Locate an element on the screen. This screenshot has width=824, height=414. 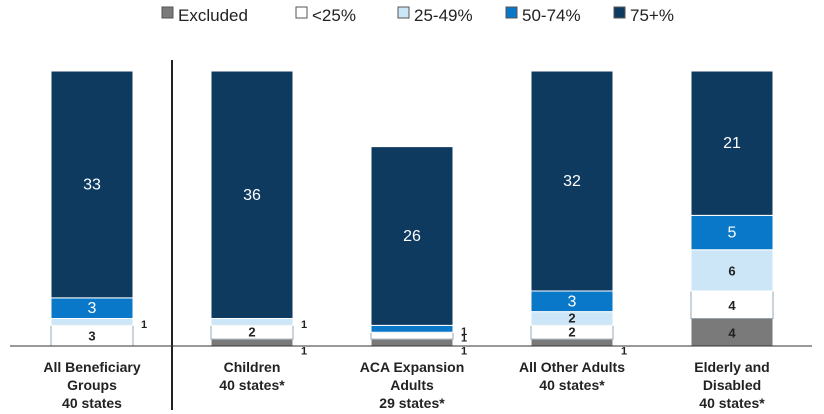
data-label-3-2: 2 is located at coordinates (571, 318).